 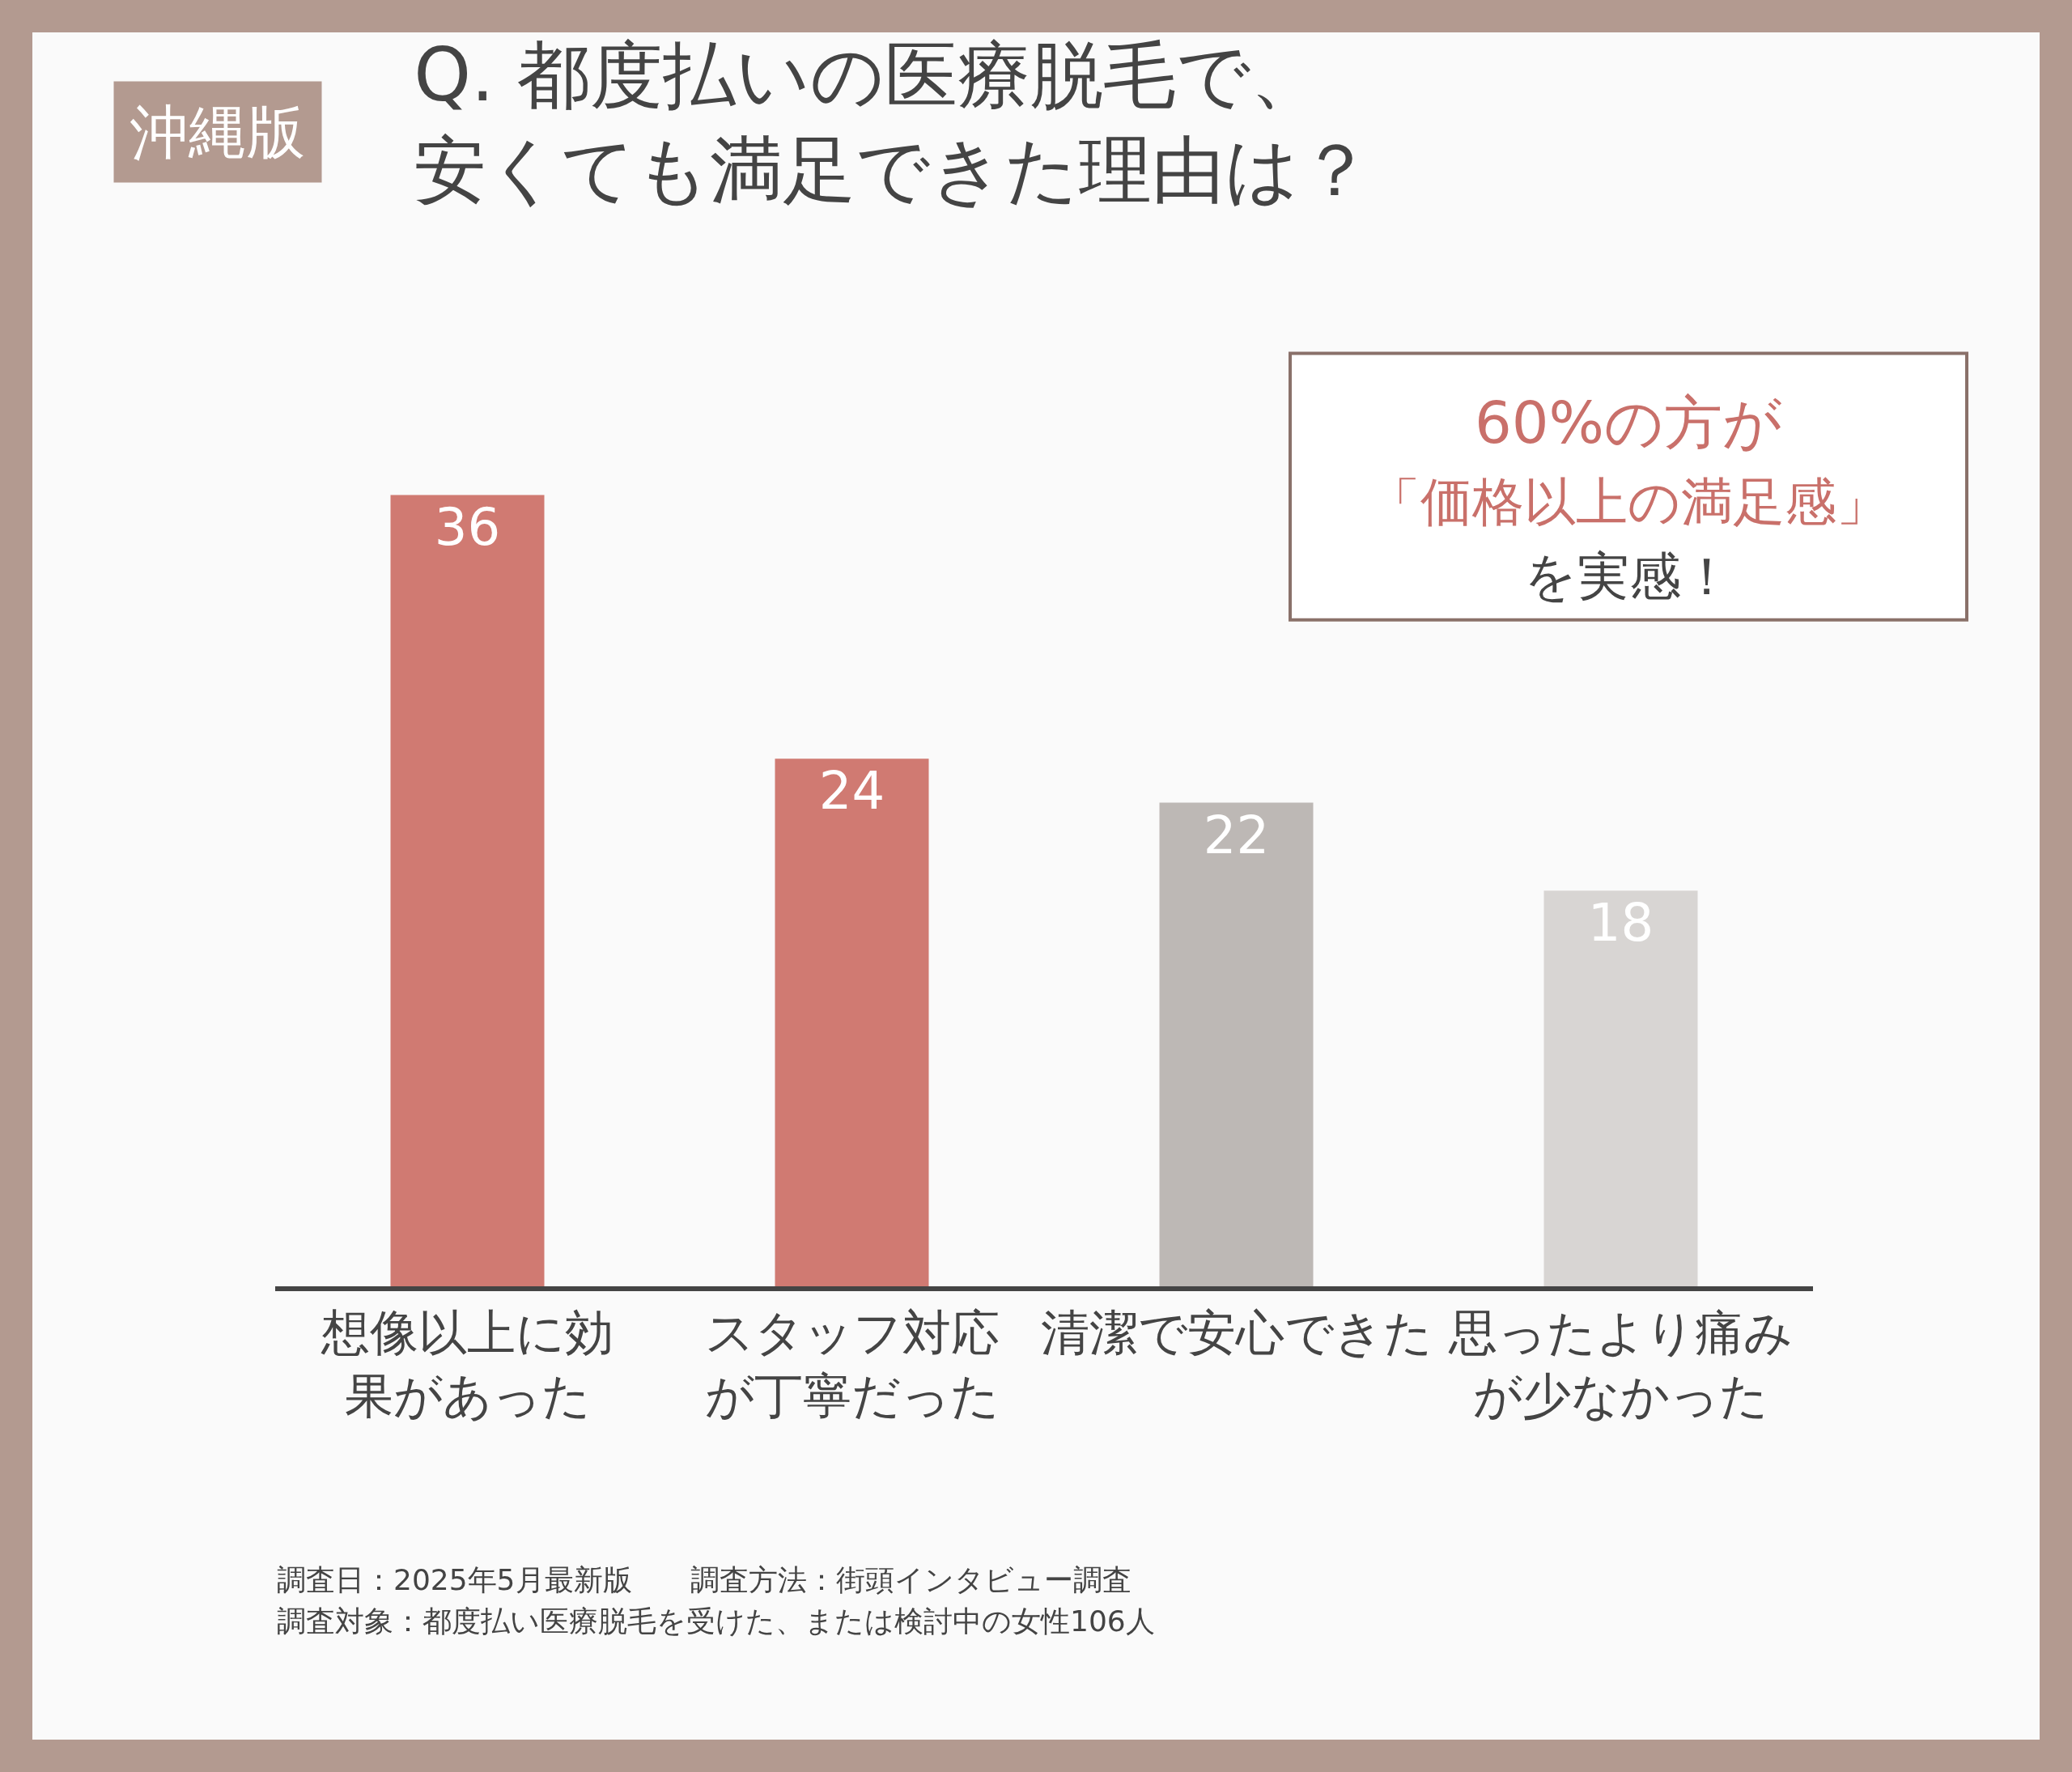 What do you see at coordinates (852, 1364) in the screenshot?
I see `x-tick-label: スタッフ対応が丁寧だった` at bounding box center [852, 1364].